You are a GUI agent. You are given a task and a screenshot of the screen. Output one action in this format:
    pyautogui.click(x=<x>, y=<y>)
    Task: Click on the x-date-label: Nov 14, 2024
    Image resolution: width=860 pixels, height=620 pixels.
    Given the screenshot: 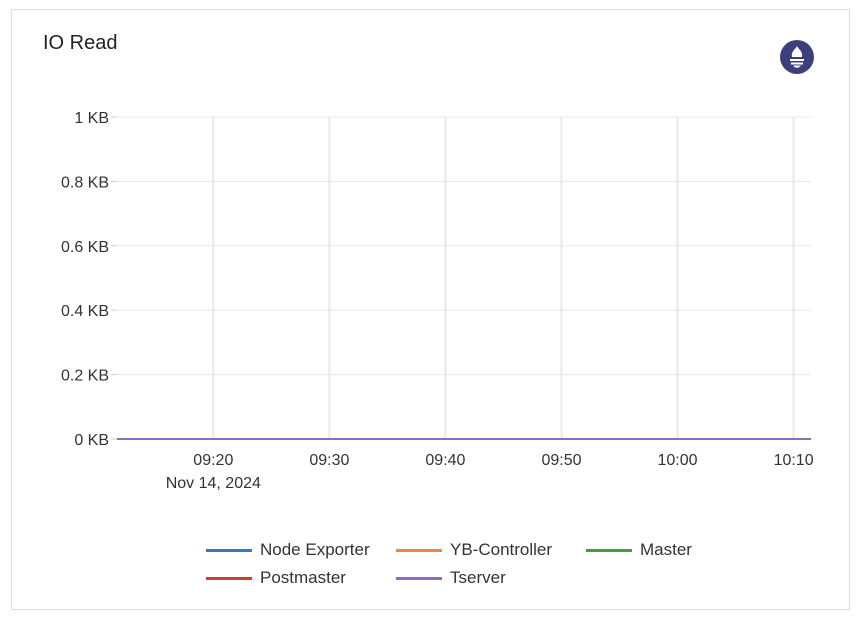 What is the action you would take?
    pyautogui.click(x=213, y=483)
    